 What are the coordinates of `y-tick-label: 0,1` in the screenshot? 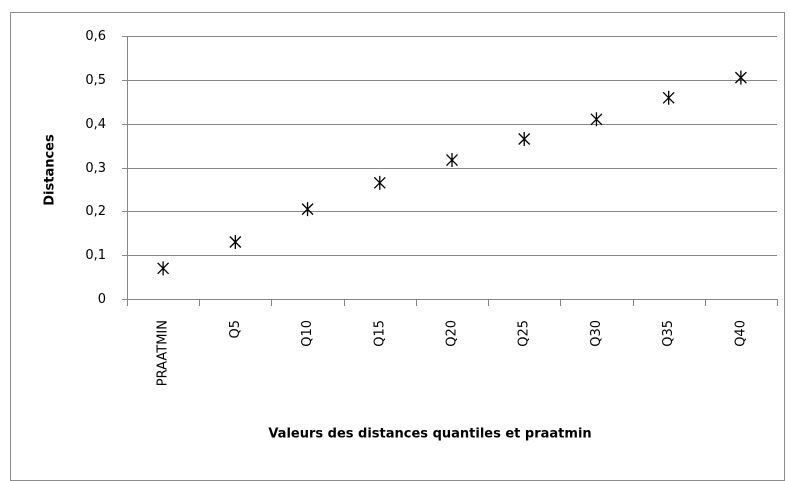 It's located at (95, 255).